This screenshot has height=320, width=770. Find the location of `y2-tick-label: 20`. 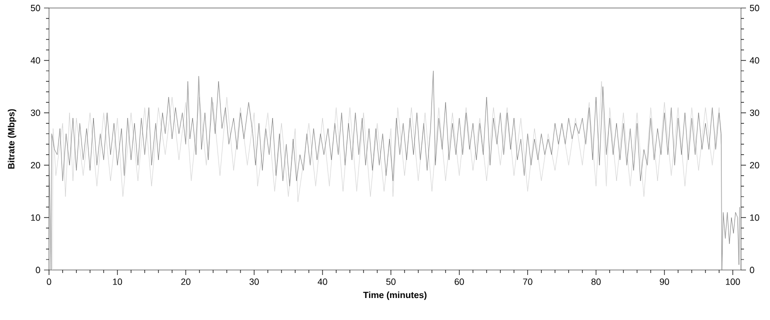

y2-tick-label: 20 is located at coordinates (755, 165).